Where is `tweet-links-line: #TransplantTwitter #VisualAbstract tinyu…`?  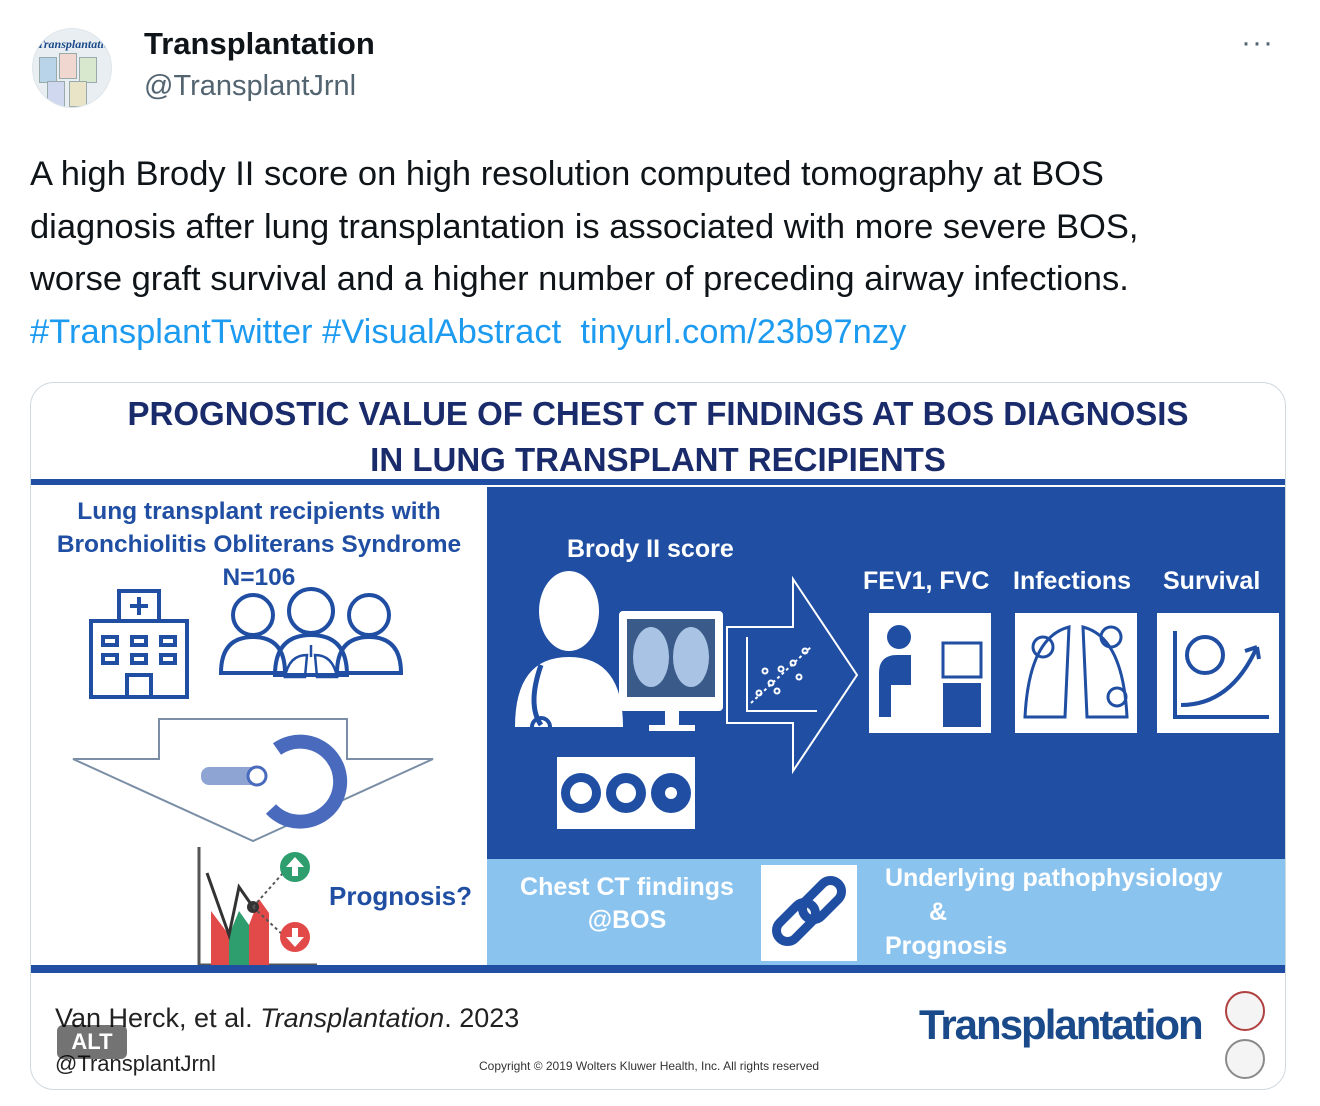 tweet-links-line: #TransplantTwitter #VisualAbstract tinyu… is located at coordinates (660, 332).